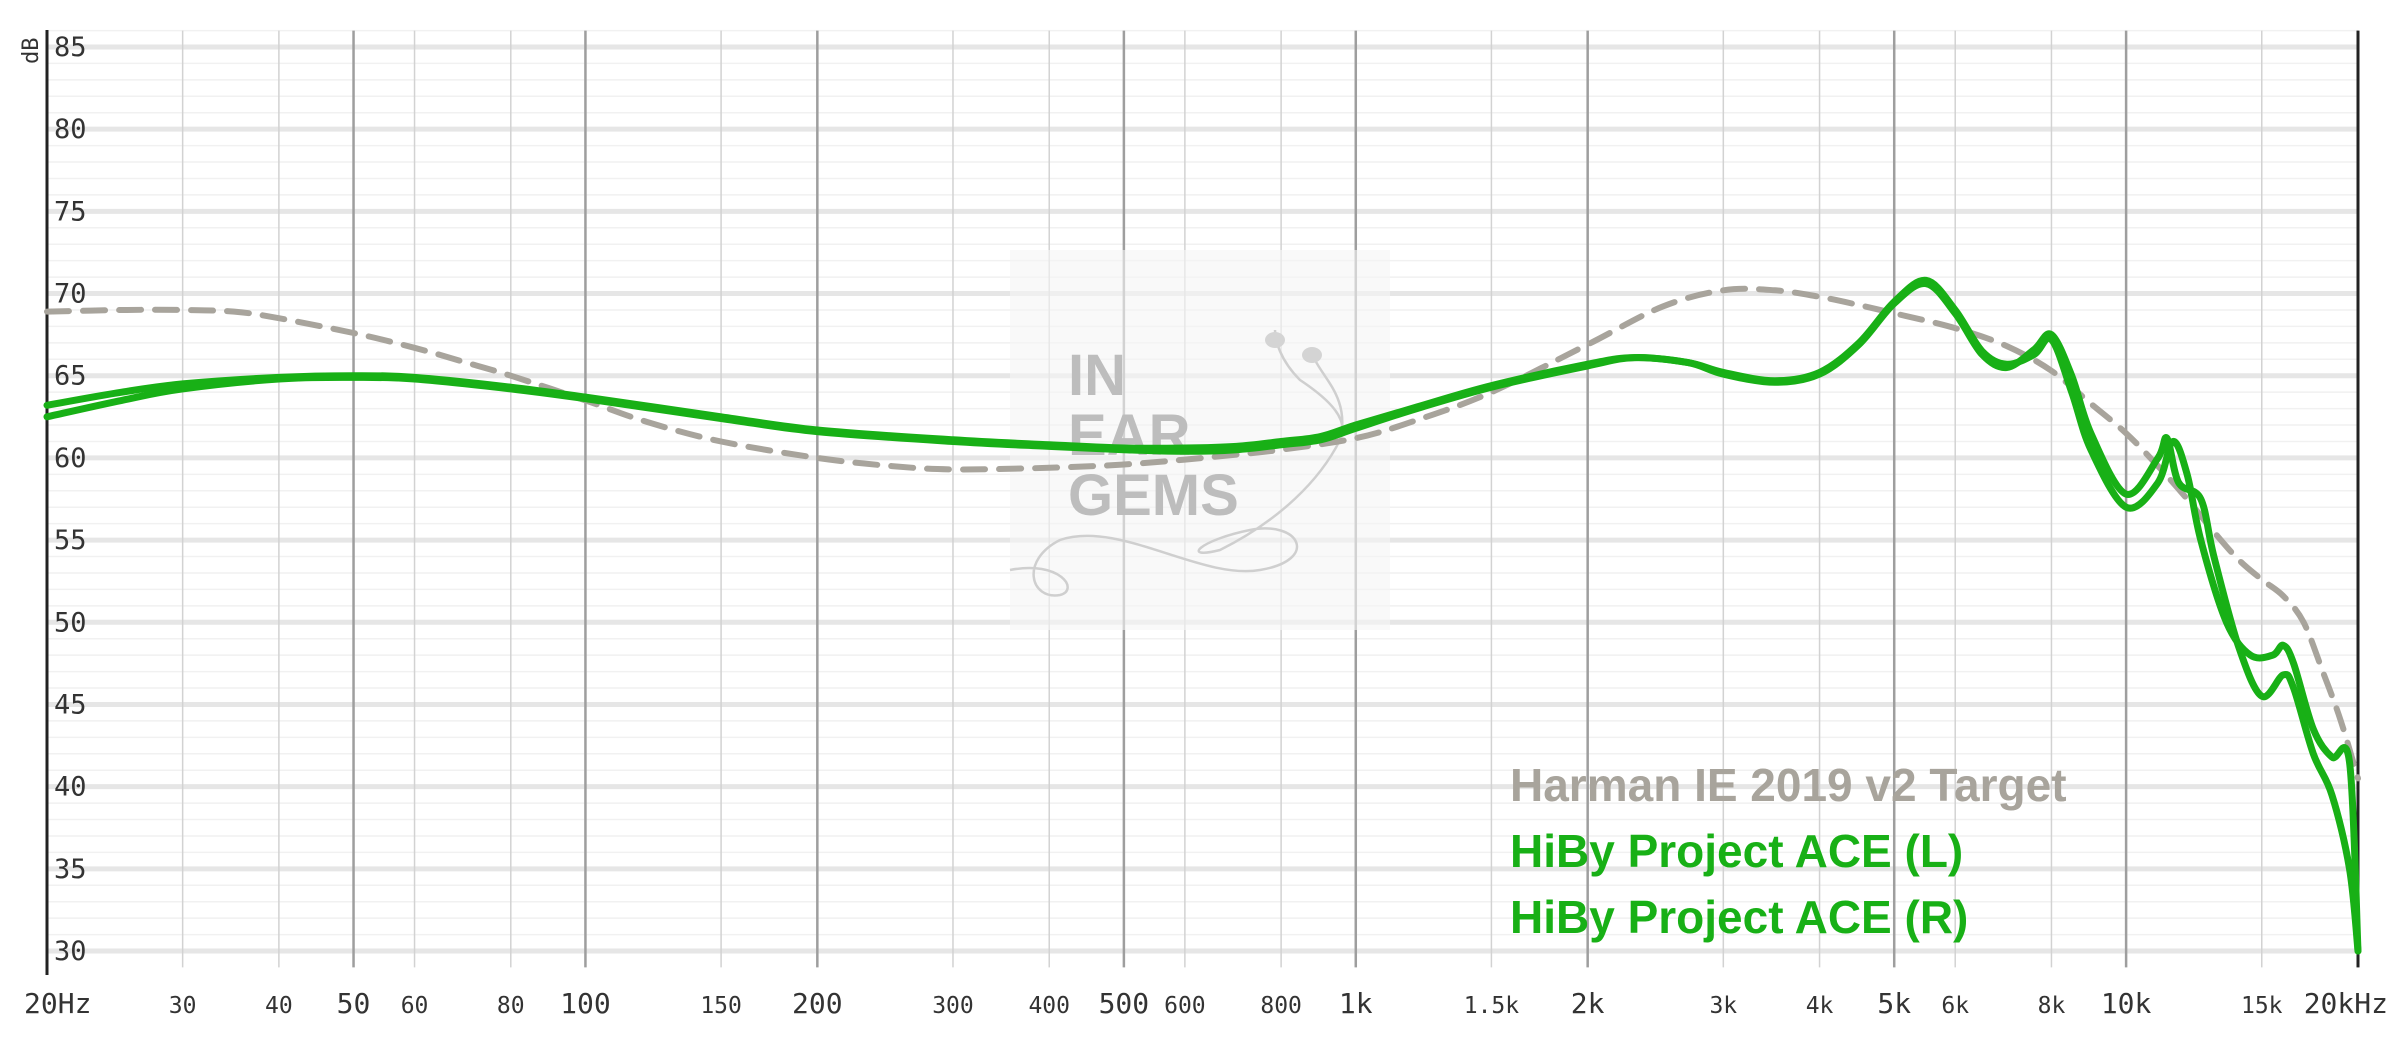  What do you see at coordinates (70, 211) in the screenshot?
I see `y-tick-label: 75` at bounding box center [70, 211].